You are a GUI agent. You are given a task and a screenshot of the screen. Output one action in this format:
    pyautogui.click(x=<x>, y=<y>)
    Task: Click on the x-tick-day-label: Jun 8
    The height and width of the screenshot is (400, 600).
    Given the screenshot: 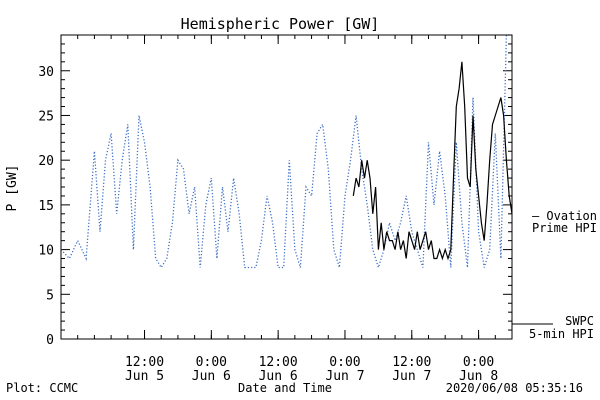 What is the action you would take?
    pyautogui.click(x=478, y=376)
    